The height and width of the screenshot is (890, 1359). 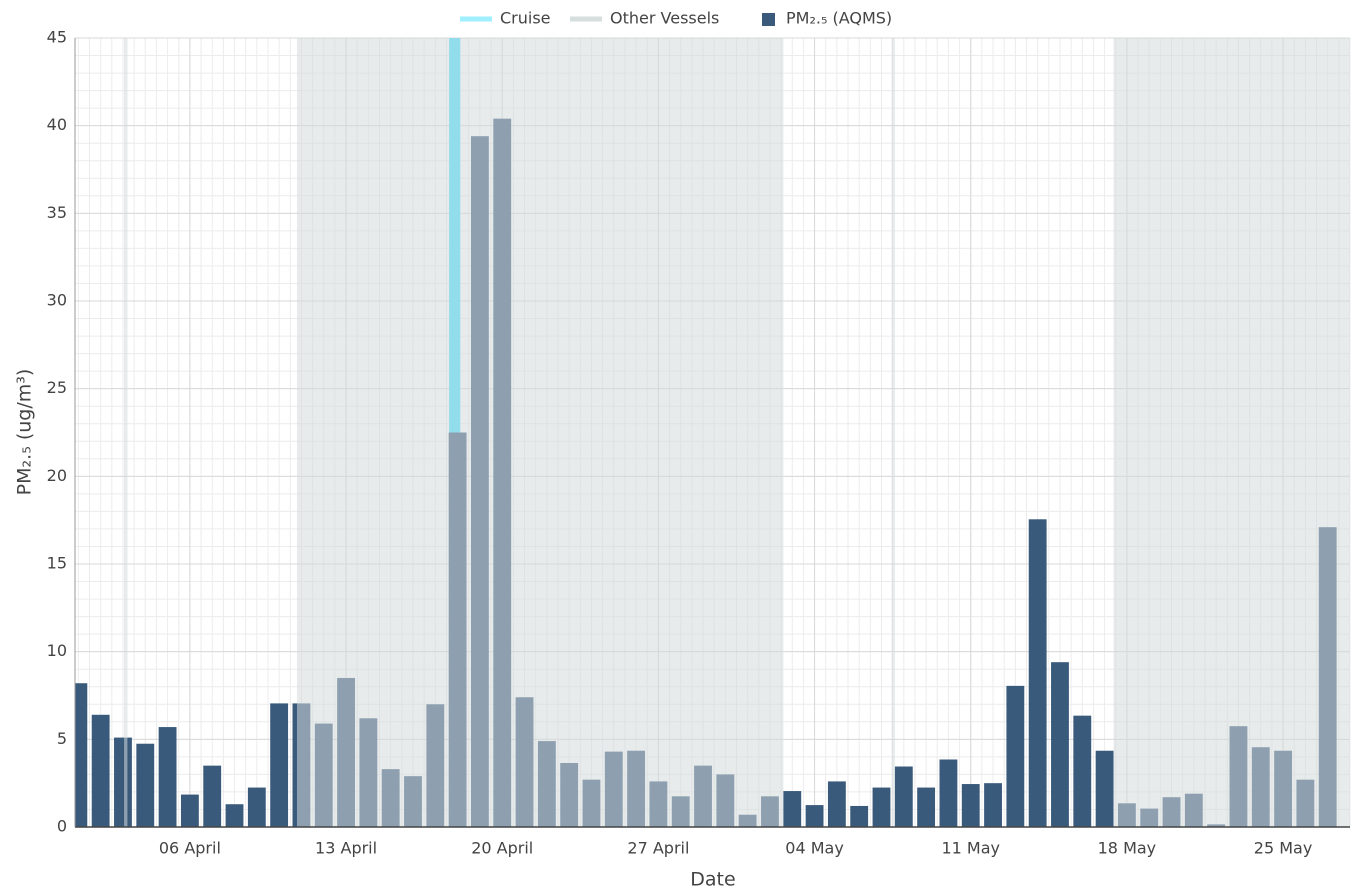 What do you see at coordinates (25, 432) in the screenshot?
I see `y-axis-label: PM₂.₅ (ug/m³)` at bounding box center [25, 432].